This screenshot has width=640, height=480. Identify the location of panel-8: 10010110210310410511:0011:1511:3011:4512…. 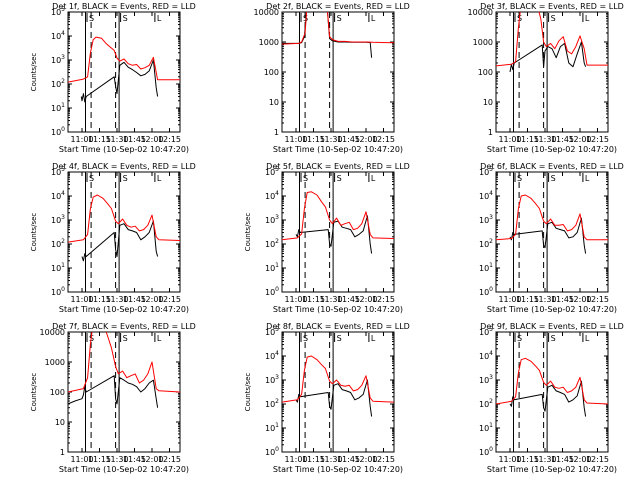
(327, 398).